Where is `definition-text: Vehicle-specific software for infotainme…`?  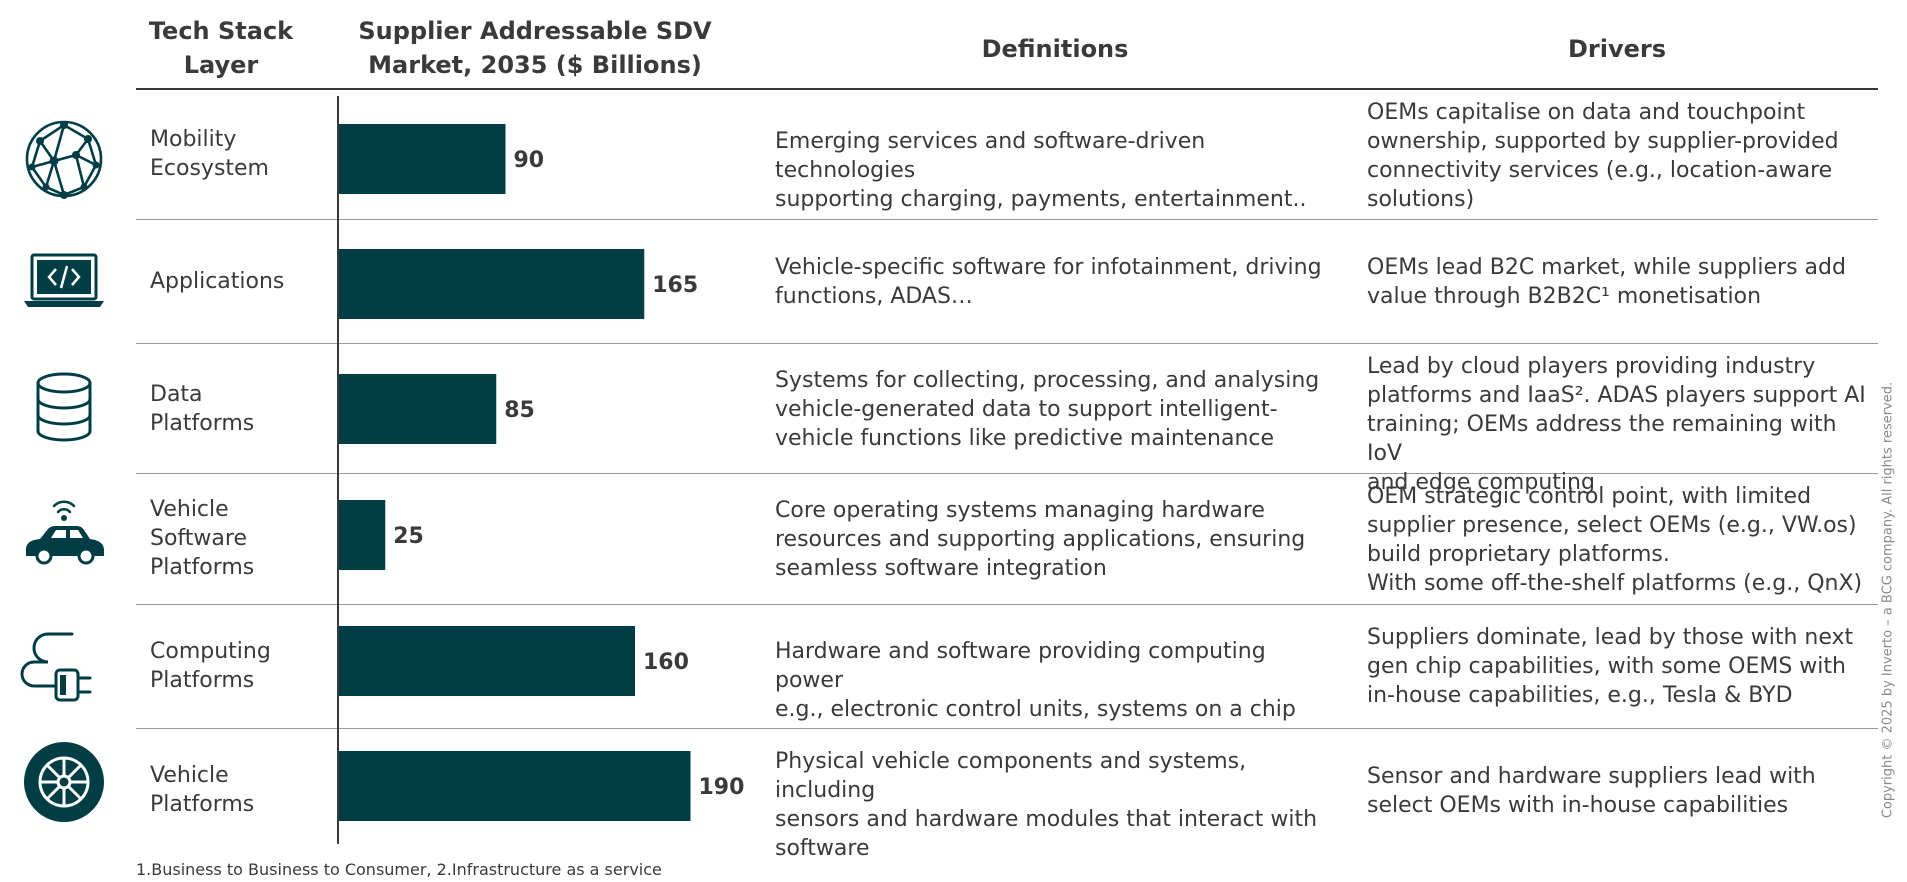
definition-text: Vehicle-specific software for infotainme… is located at coordinates (1055, 282).